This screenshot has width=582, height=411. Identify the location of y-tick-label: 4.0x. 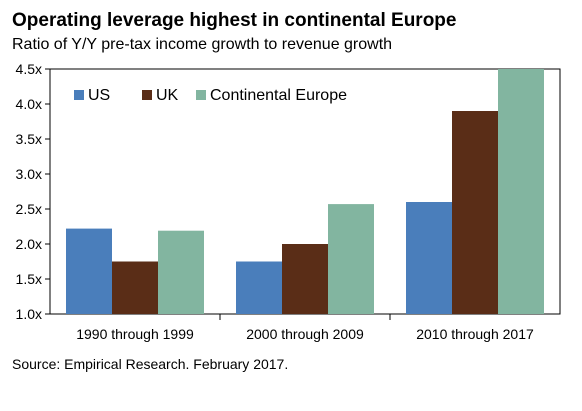
(29, 104).